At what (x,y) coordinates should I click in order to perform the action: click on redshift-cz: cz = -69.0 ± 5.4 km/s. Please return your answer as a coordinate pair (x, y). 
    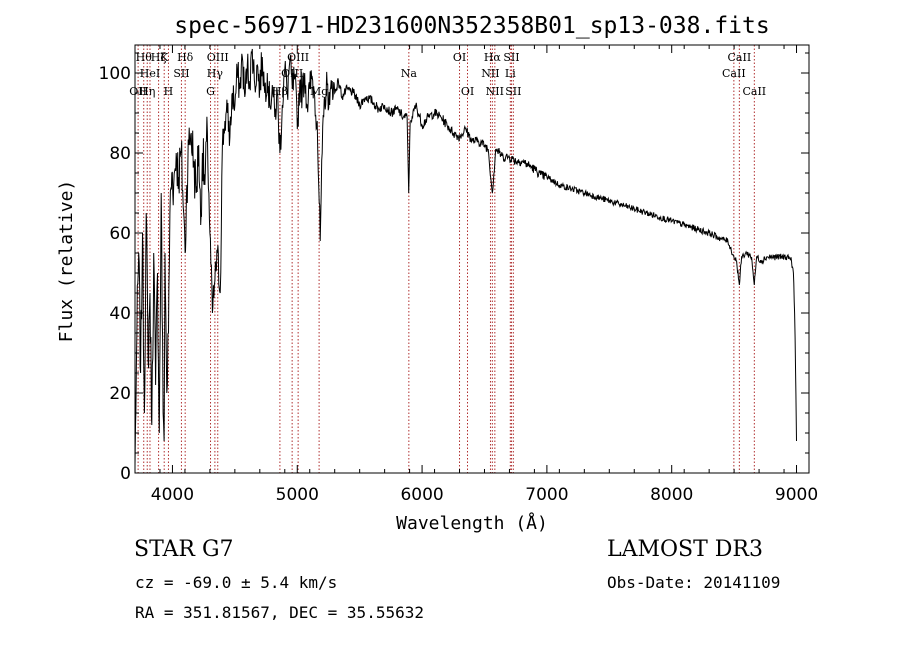
    Looking at the image, I should click on (236, 582).